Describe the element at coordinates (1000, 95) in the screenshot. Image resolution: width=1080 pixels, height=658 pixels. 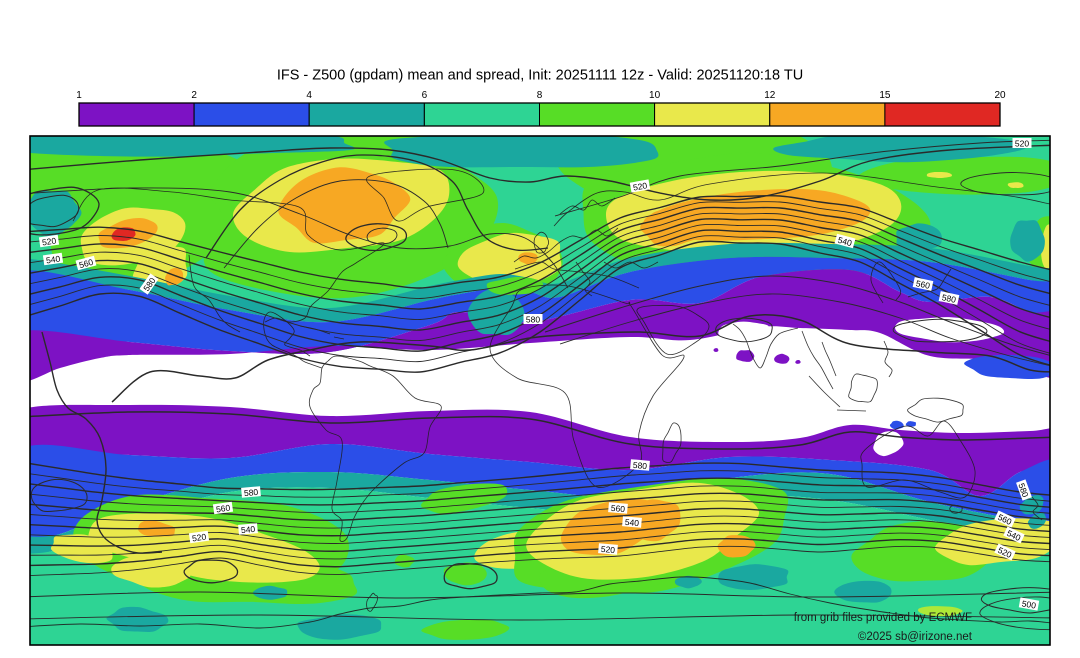
I see `svg-text: 20` at that location.